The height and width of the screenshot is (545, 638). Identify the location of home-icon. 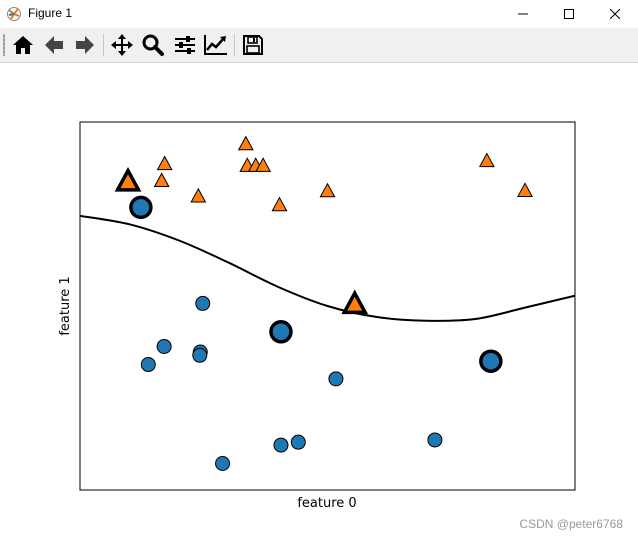
(23, 45).